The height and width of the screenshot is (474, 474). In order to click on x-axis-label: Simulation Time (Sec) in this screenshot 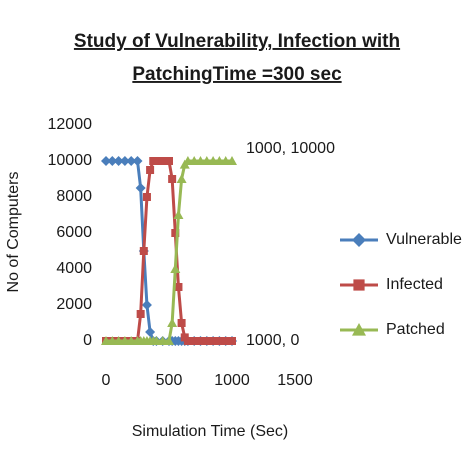, I will do `click(210, 431)`.